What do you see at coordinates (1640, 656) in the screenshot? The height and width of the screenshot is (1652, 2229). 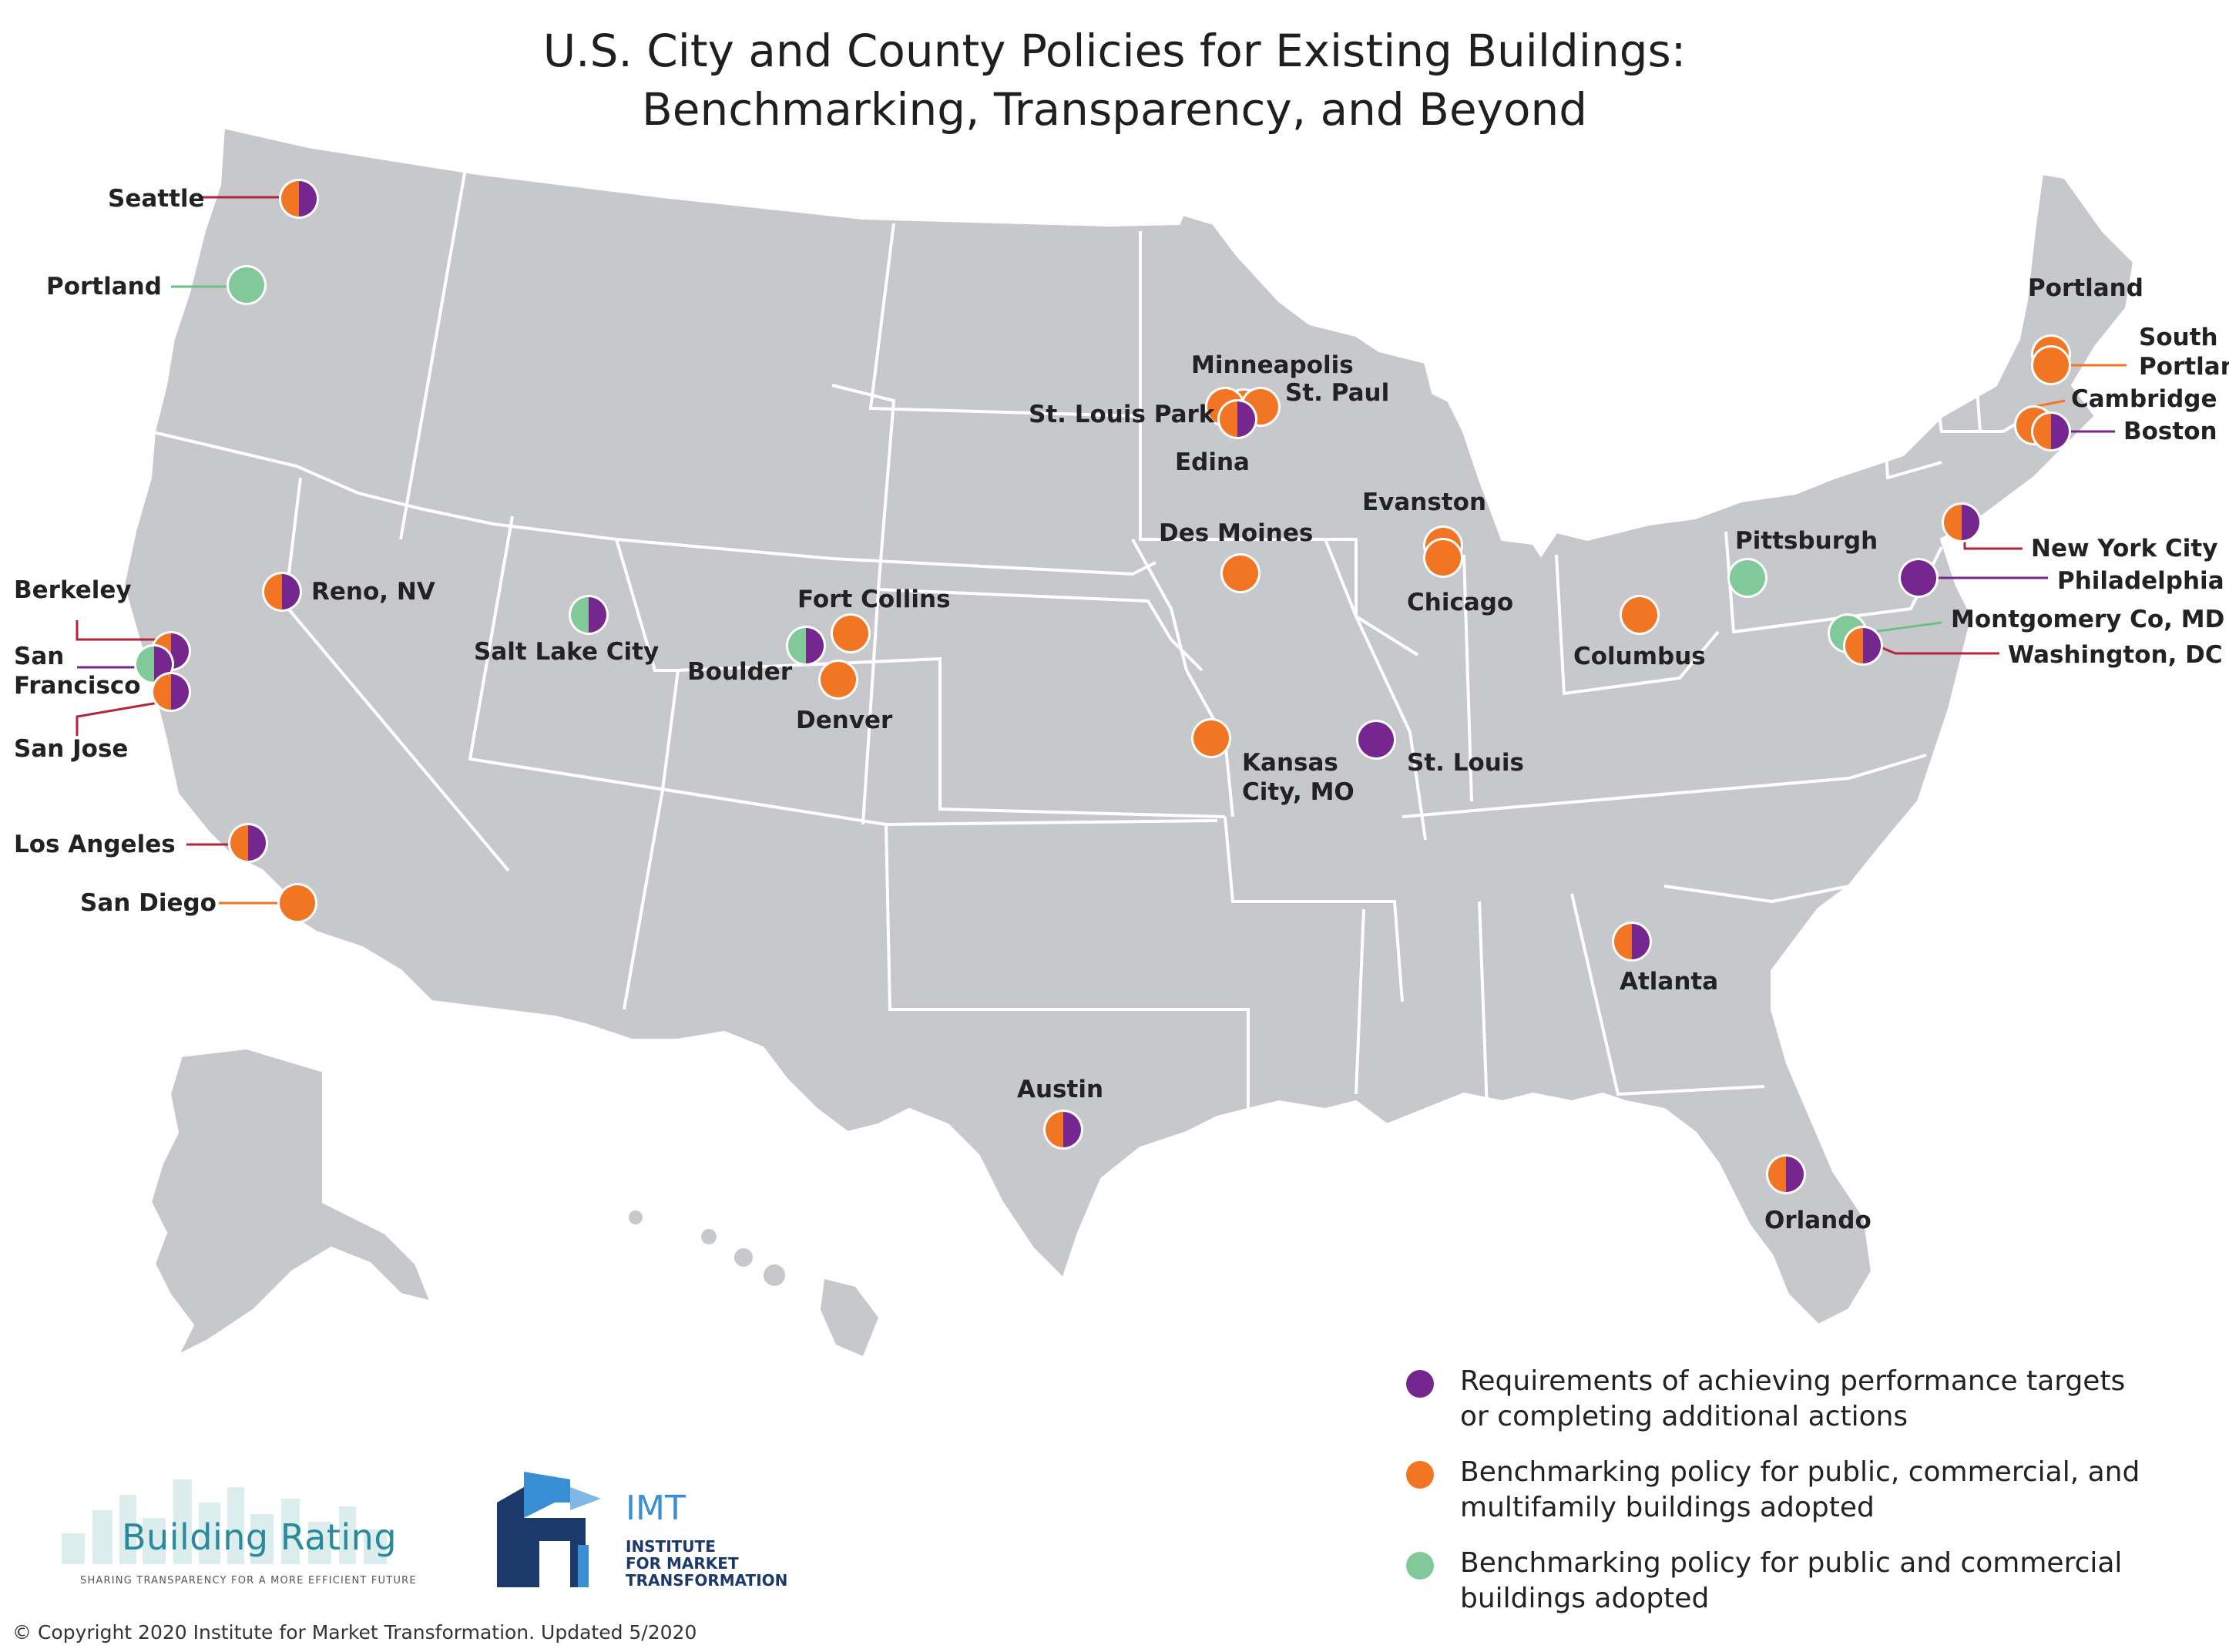 I see `city-label: Columbus` at bounding box center [1640, 656].